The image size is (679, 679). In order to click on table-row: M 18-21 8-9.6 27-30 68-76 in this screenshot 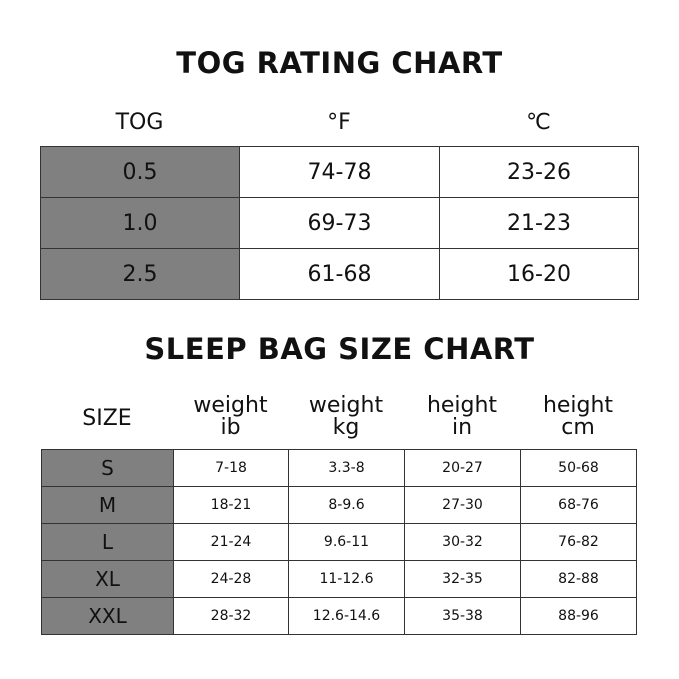, I will do `click(339, 505)`.